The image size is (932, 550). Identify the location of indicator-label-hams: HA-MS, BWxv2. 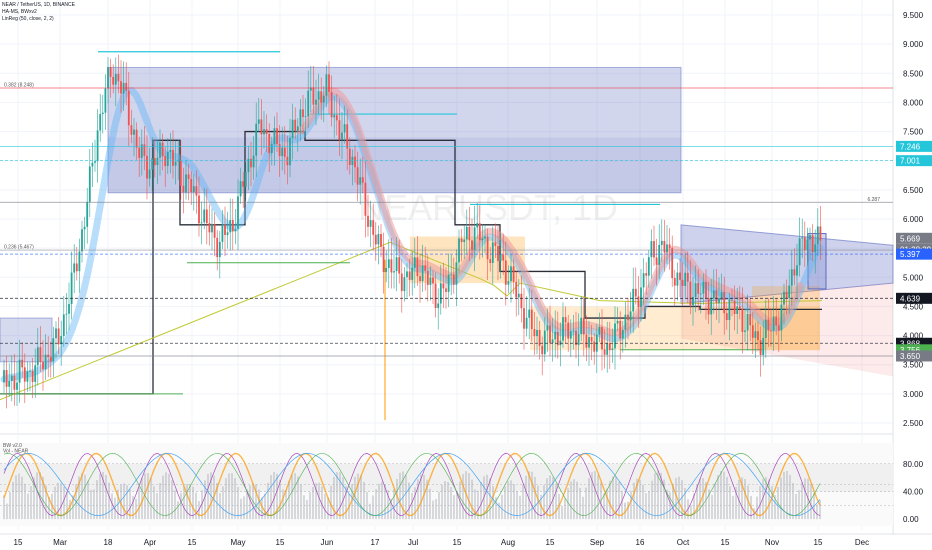
(19, 12).